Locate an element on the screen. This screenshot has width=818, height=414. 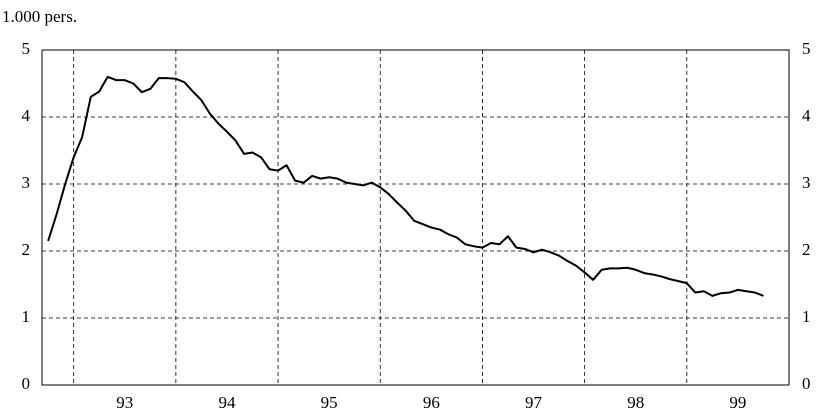
y-tick-label: 2 is located at coordinates (26, 249).